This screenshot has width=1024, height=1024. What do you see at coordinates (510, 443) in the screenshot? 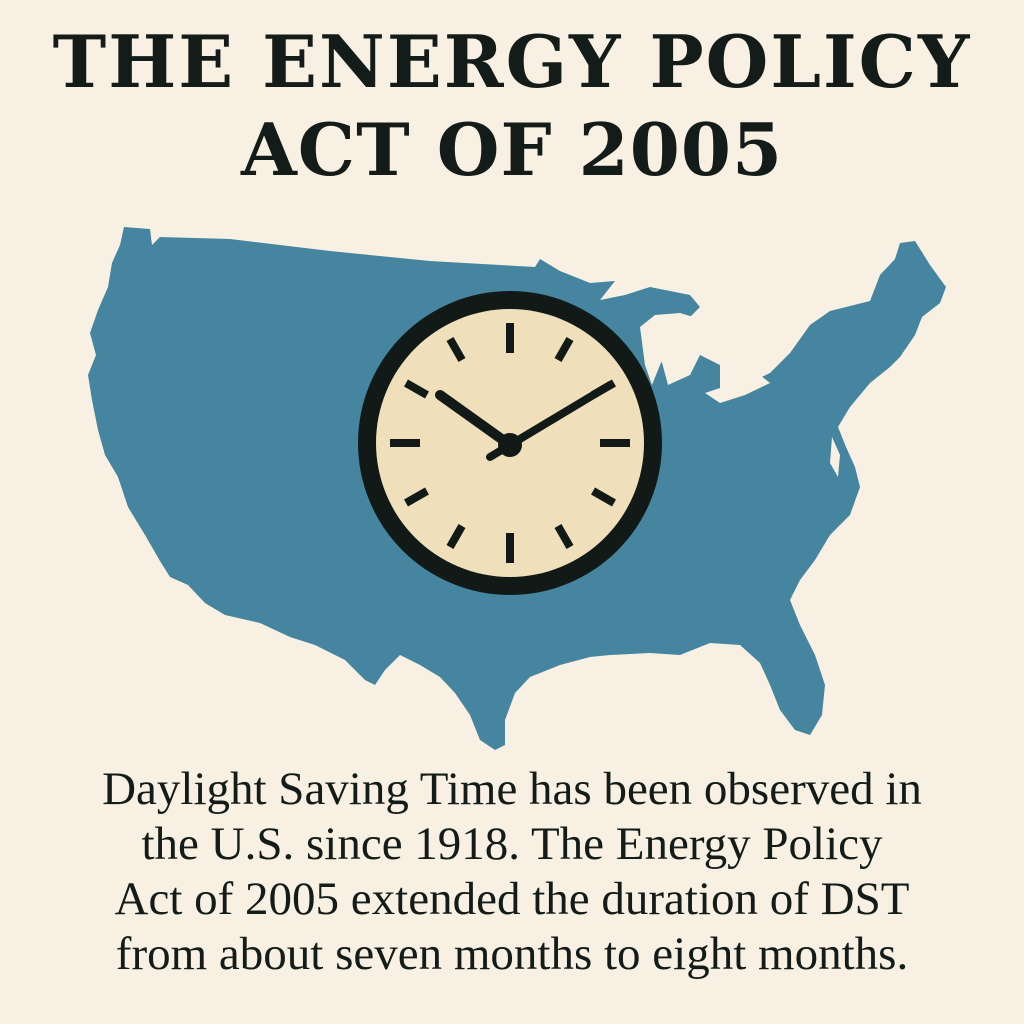
I see `wall-clock-icon` at bounding box center [510, 443].